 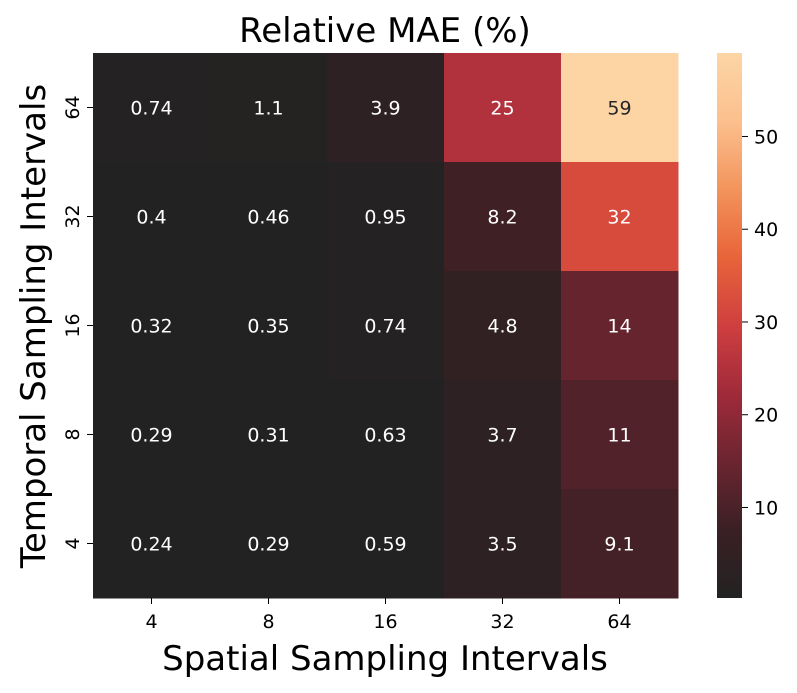 I want to click on cell-value-label: 3.7, so click(x=502, y=436).